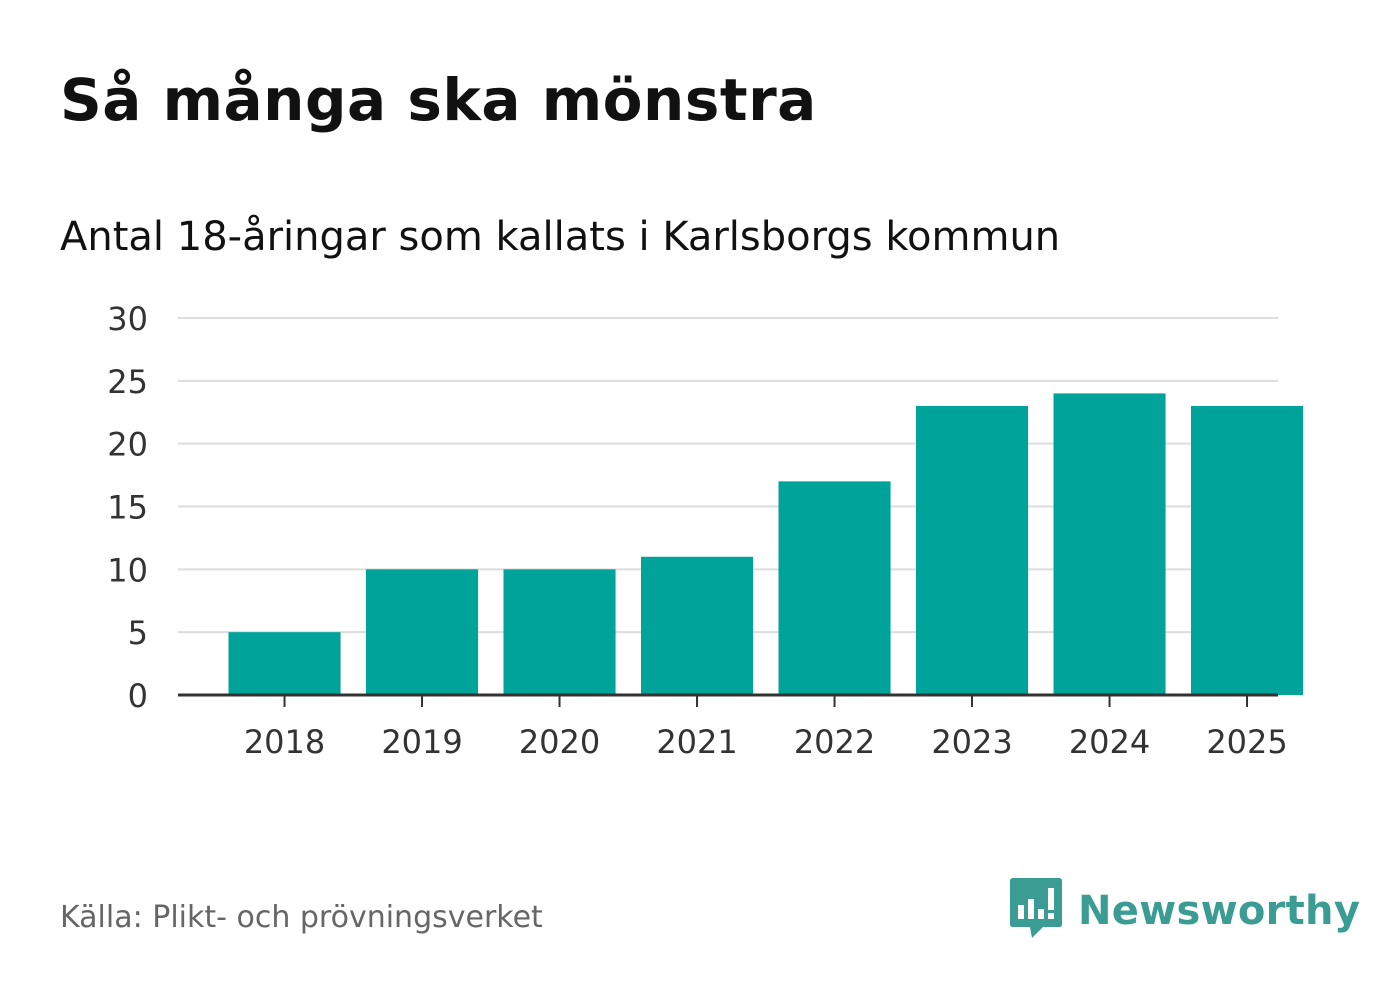 This screenshot has width=1382, height=999. I want to click on y-tick-label: 30, so click(127, 319).